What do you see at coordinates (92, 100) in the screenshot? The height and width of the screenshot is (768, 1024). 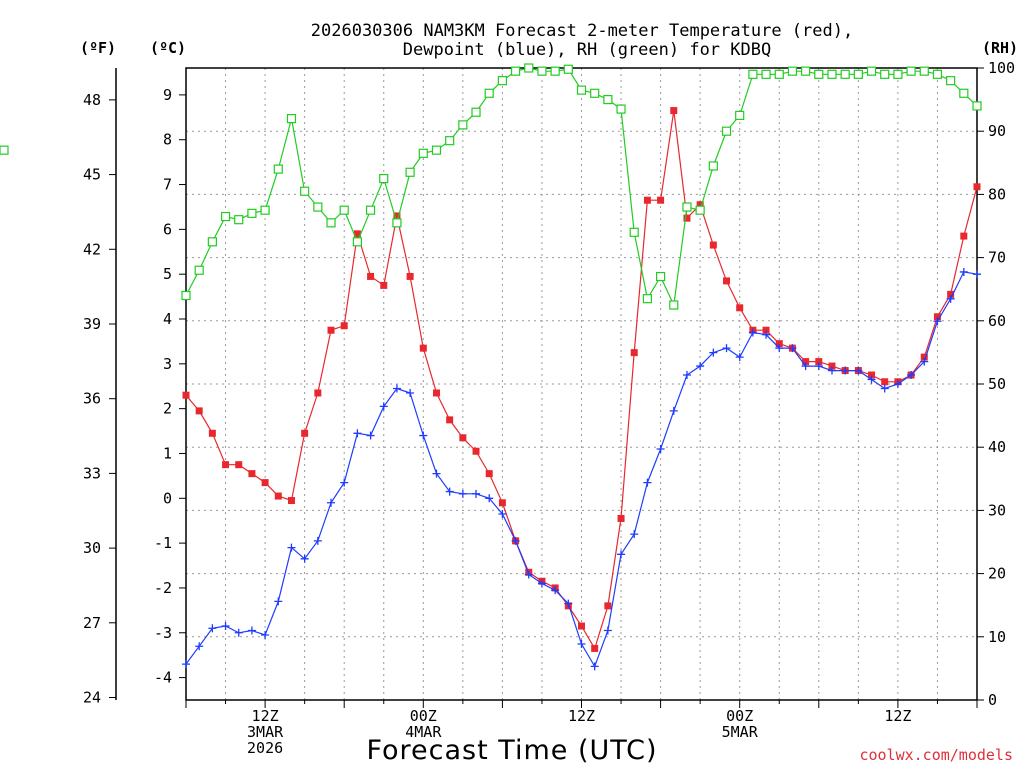 I see `fahrenheit-tick-label: 48` at bounding box center [92, 100].